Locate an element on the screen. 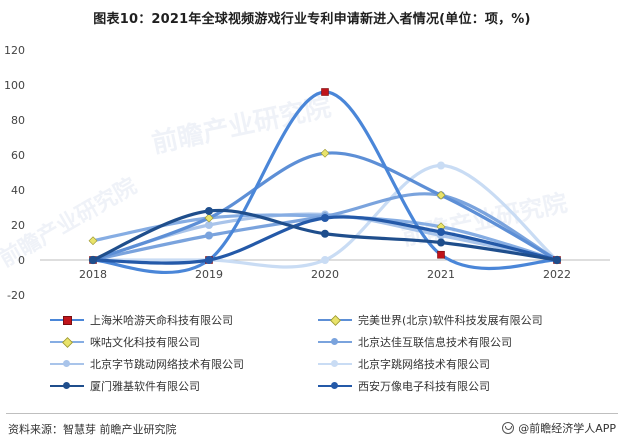 This screenshot has width=624, height=443. legend-item: 上海米哈游天命科技有限公司 is located at coordinates (141, 320).